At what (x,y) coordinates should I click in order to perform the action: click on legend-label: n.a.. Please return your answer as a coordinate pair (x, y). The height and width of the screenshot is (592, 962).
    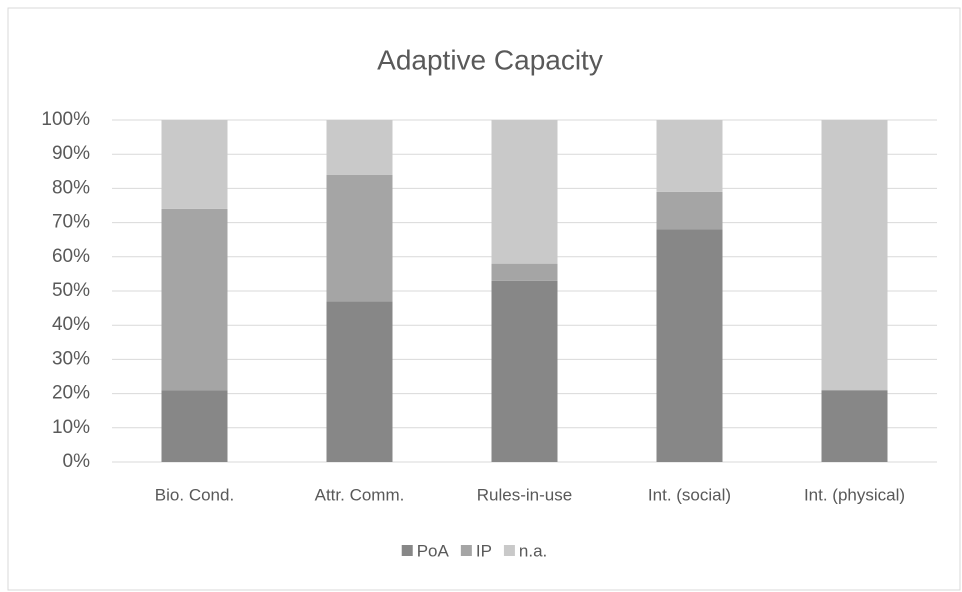
    Looking at the image, I should click on (533, 550).